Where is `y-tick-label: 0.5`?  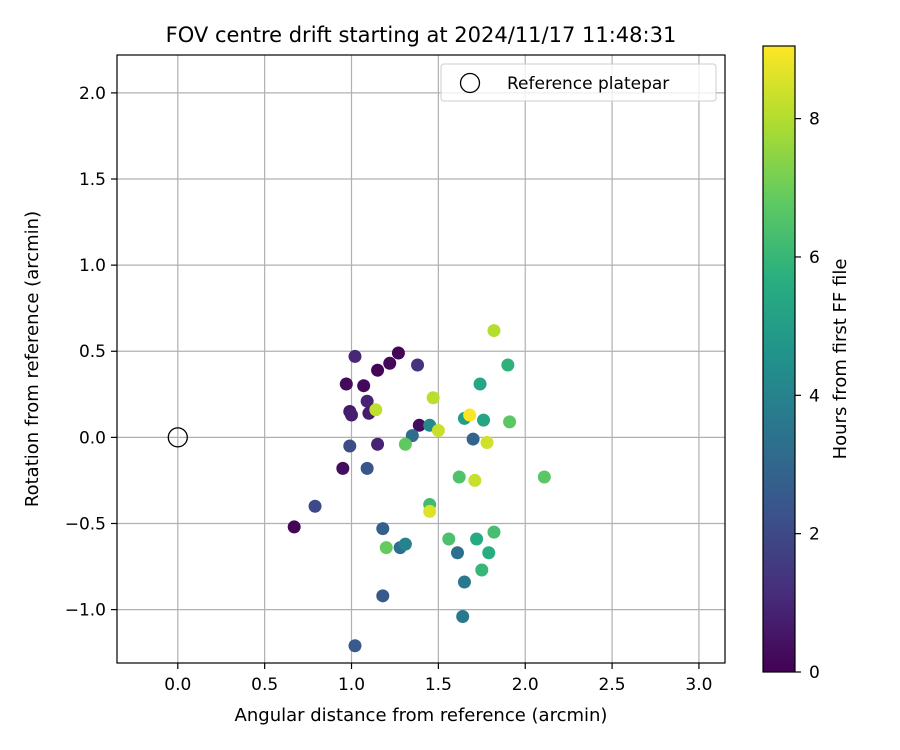 y-tick-label: 0.5 is located at coordinates (92, 352).